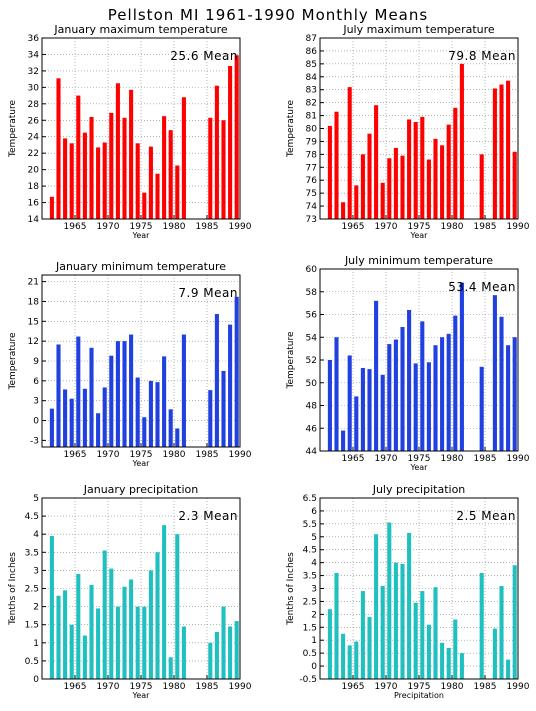 The image size is (536, 711). What do you see at coordinates (419, 227) in the screenshot?
I see `panel-2-x-tick-label: 1975` at bounding box center [419, 227].